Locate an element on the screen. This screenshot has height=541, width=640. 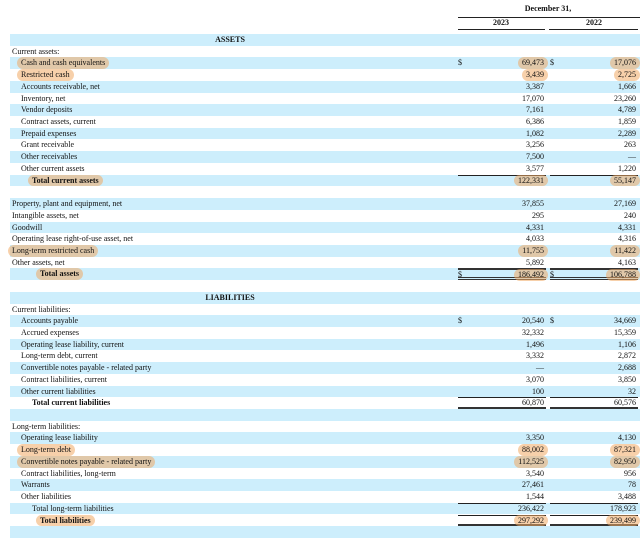
table-row: Long-term liabilities: is located at coordinates (325, 427).